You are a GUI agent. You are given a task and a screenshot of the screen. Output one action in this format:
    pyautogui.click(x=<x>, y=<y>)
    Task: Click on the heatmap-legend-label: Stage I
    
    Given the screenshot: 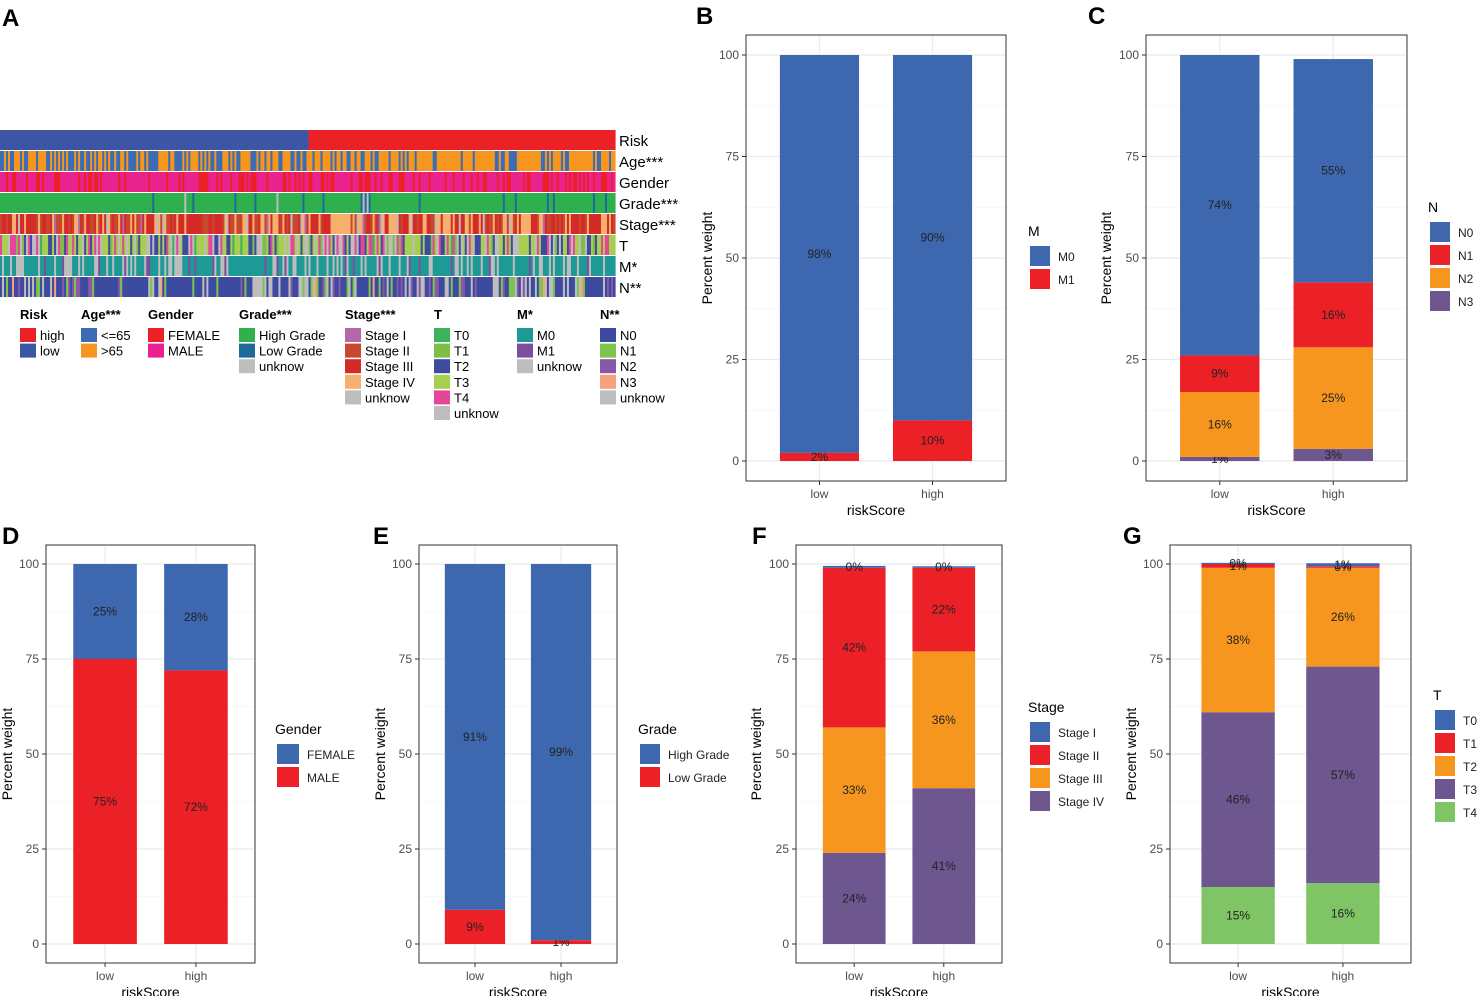 What is the action you would take?
    pyautogui.click(x=385, y=335)
    